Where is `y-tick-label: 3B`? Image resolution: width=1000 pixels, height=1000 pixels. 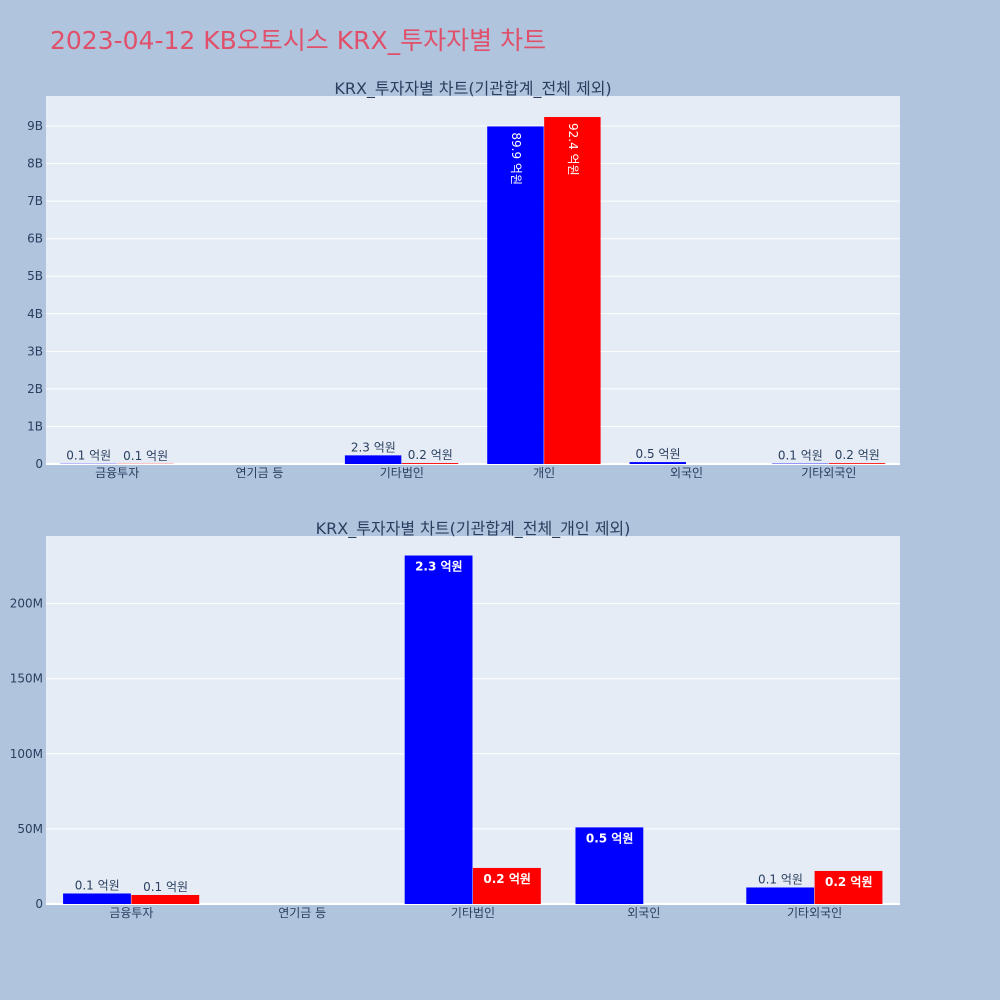 y-tick-label: 3B is located at coordinates (35, 351).